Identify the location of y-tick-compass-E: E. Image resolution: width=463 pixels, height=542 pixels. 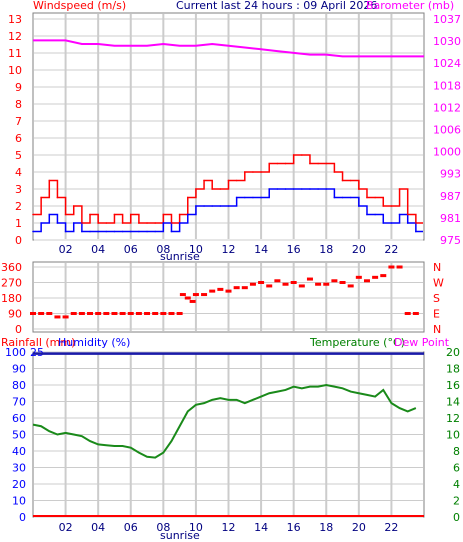
(436, 314).